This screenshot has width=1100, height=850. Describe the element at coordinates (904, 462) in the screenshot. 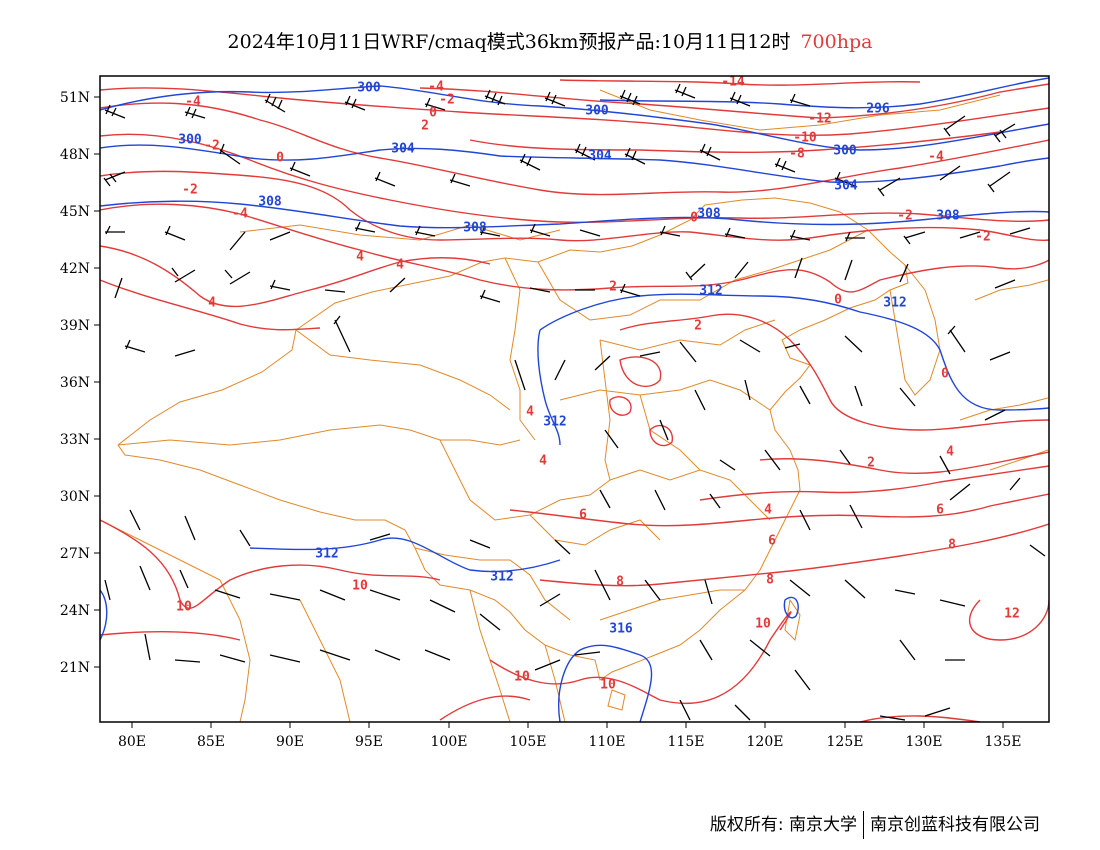

I see `isotherm-2-east` at that location.